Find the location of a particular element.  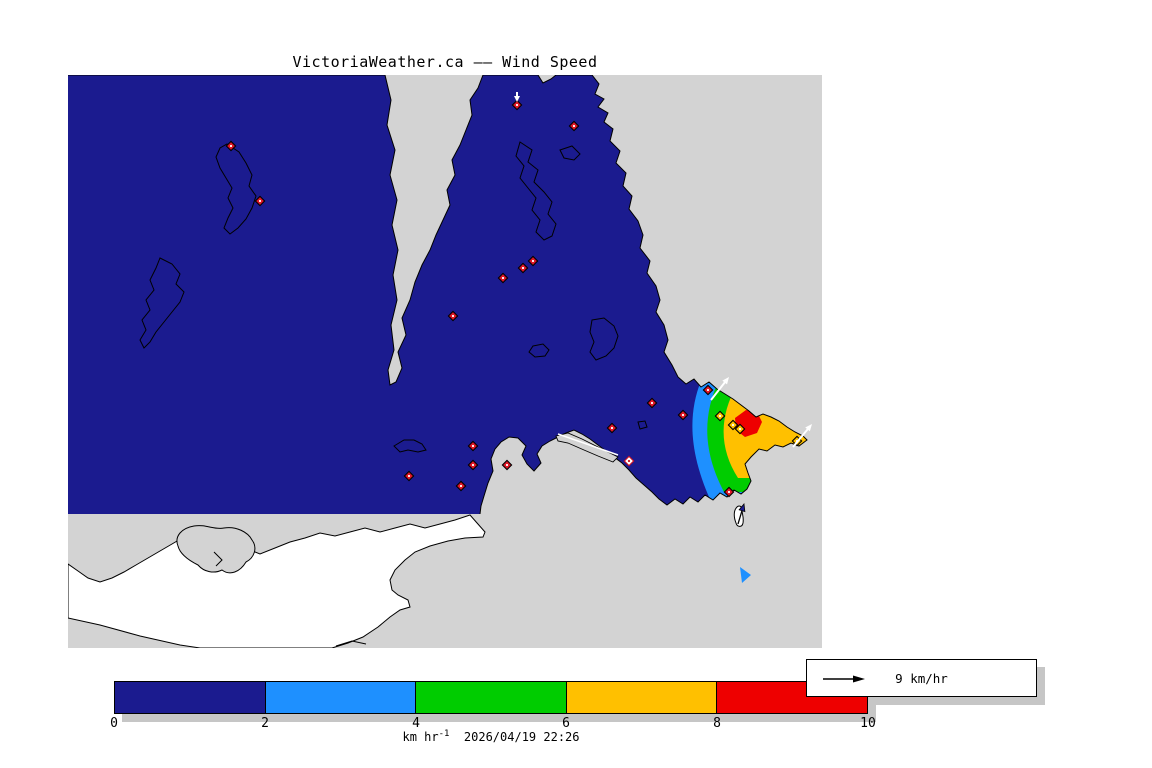

offmap-bay is located at coordinates (216, 549).